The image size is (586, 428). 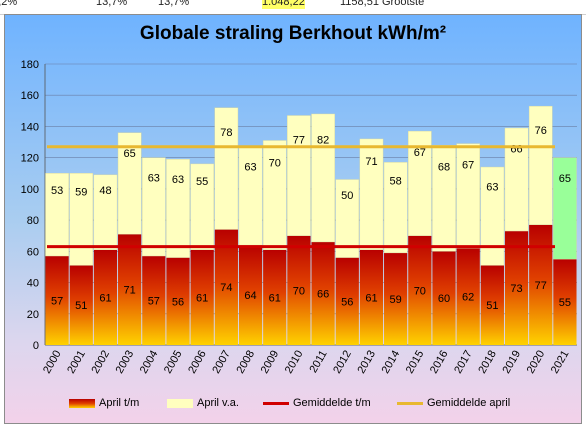 I want to click on data-label-april-va: 67, so click(x=420, y=153).